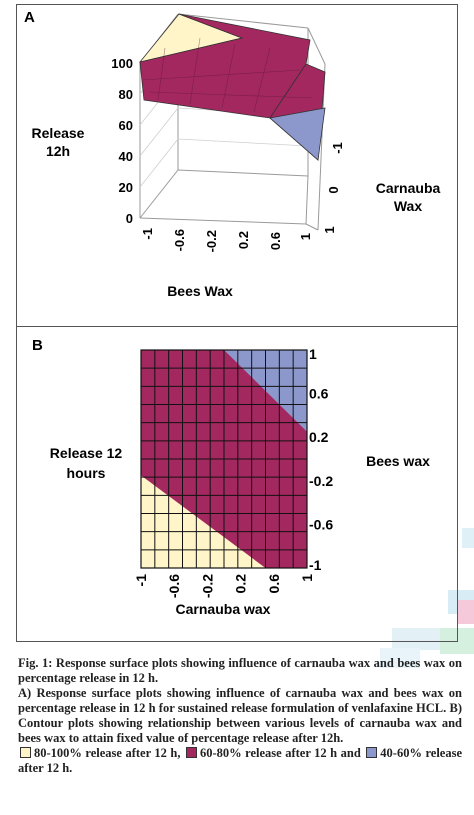  What do you see at coordinates (319, 437) in the screenshot?
I see `bees-tick-b-02: 0.2` at bounding box center [319, 437].